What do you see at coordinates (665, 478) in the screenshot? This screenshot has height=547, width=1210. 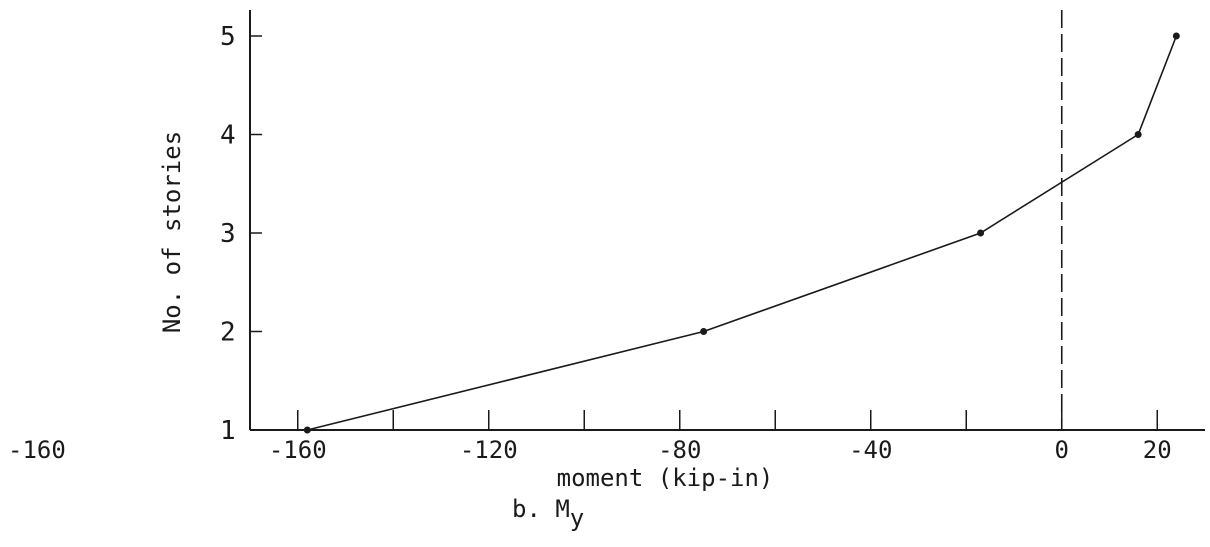 I see `x-axis-label: moment (kip-in)` at bounding box center [665, 478].